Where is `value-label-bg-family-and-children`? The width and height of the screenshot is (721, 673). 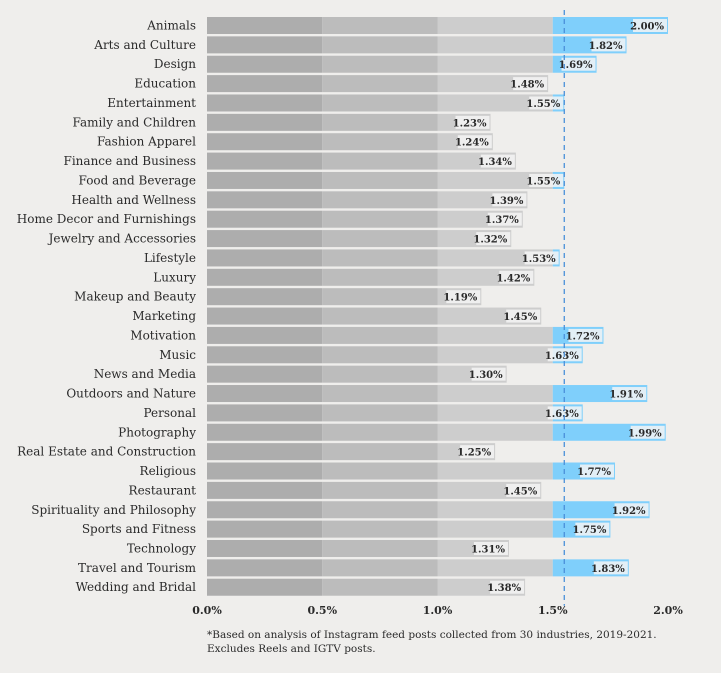 value-label-bg-family-and-children is located at coordinates (472, 122).